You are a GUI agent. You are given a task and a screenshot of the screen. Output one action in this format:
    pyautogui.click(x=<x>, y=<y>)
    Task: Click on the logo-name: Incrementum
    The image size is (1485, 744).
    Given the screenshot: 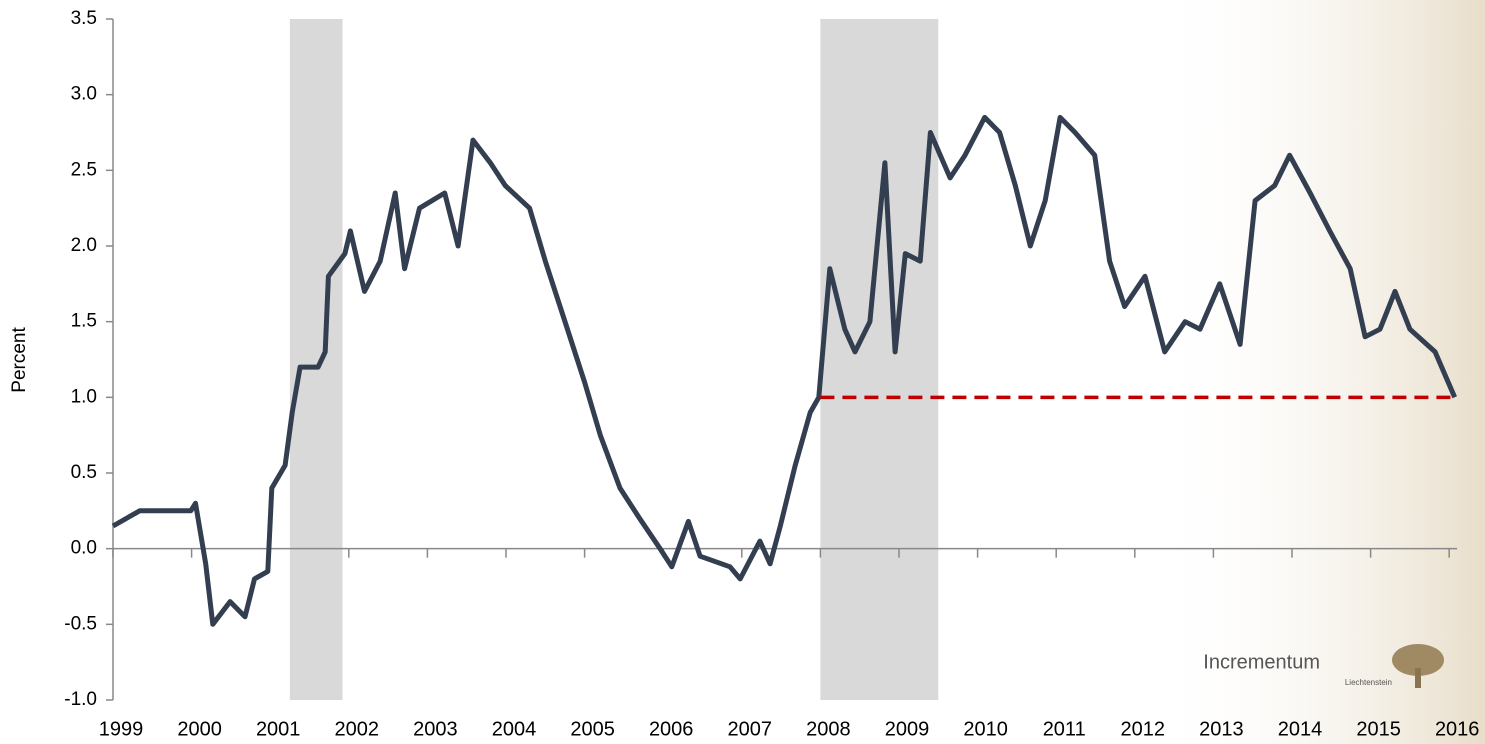 What is the action you would take?
    pyautogui.click(x=1261, y=662)
    